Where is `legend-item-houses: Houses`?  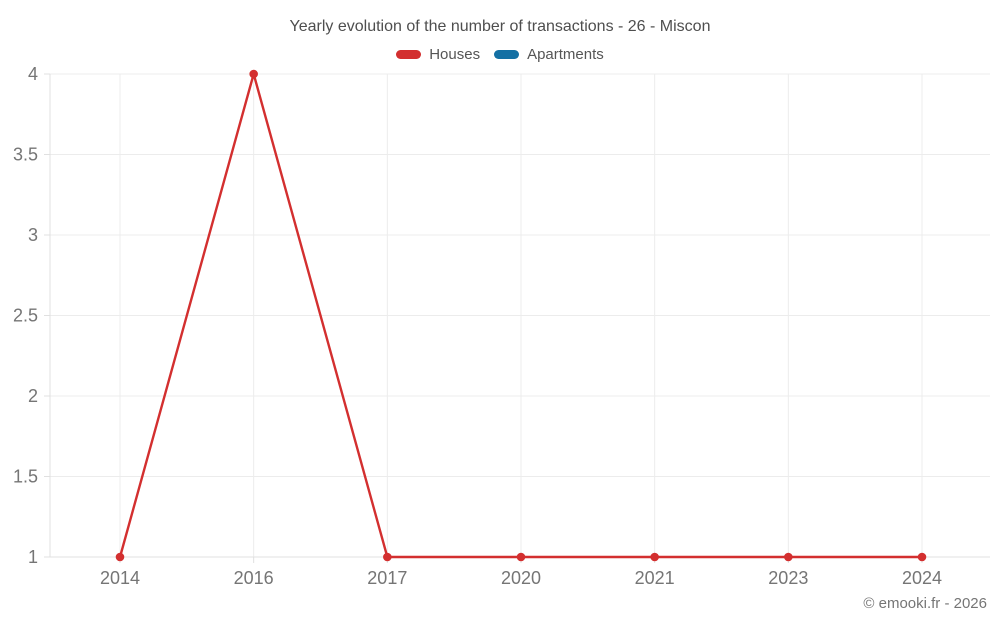 legend-item-houses: Houses is located at coordinates (438, 54).